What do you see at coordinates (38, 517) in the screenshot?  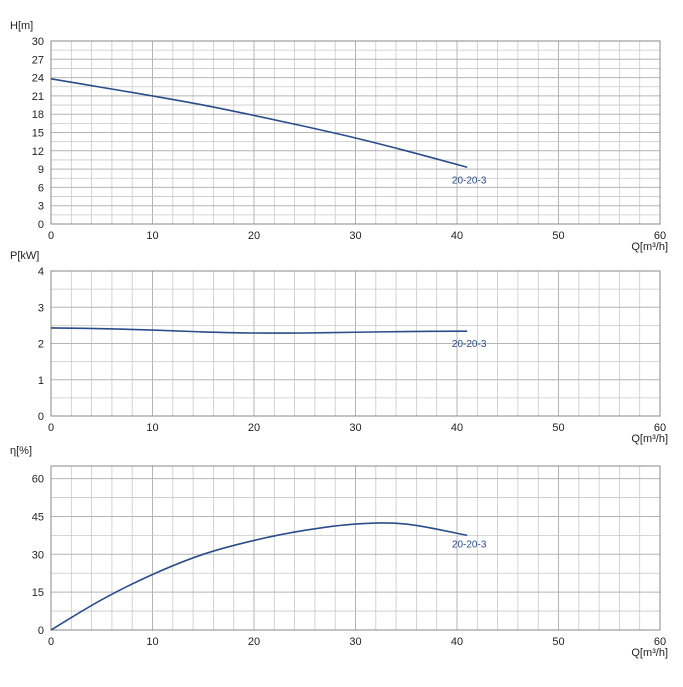 I see `y-tick-label: 45` at bounding box center [38, 517].